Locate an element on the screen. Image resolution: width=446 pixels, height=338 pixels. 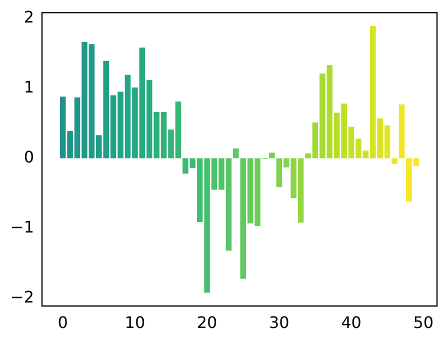
y-tick-label: 2 is located at coordinates (29, 16).